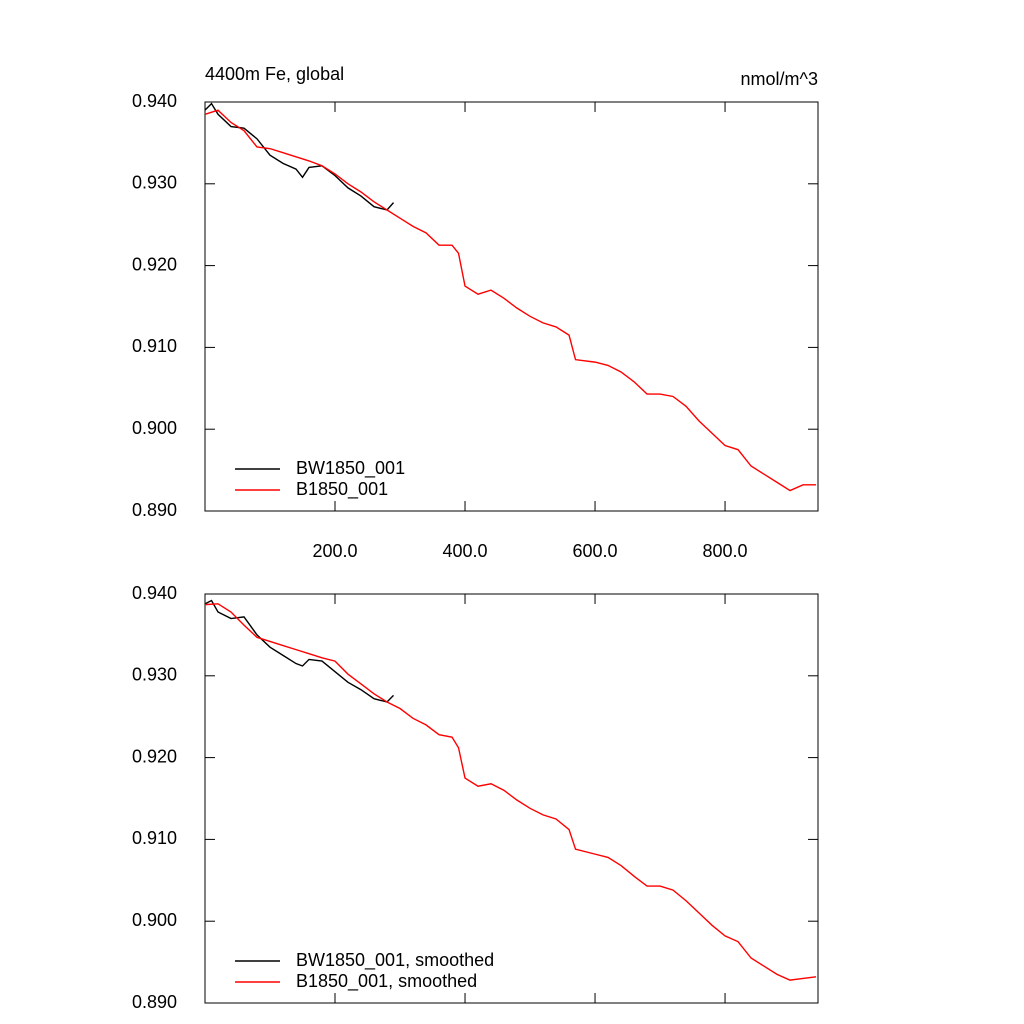  I want to click on x-tick-label: 800.0, so click(725, 551).